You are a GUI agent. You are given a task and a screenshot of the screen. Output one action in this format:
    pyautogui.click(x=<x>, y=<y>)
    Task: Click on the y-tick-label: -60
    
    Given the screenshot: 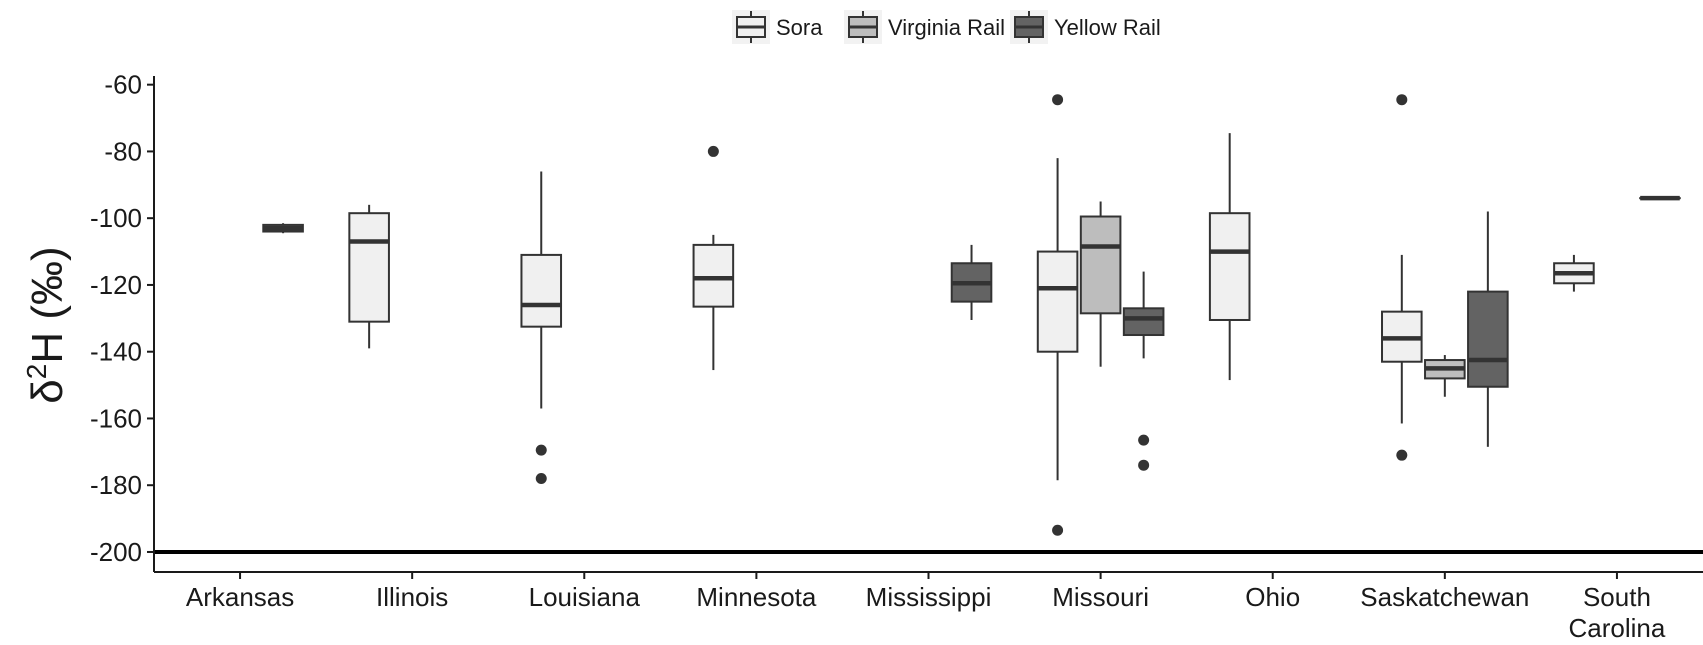 What is the action you would take?
    pyautogui.click(x=123, y=85)
    